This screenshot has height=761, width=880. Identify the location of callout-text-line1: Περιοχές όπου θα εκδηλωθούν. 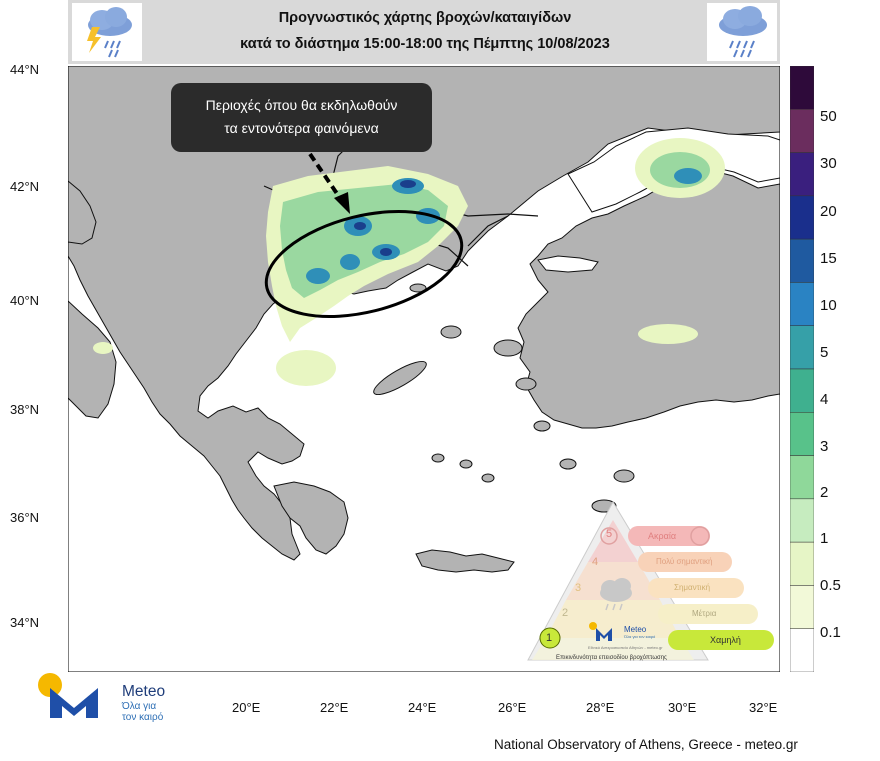
(301, 105).